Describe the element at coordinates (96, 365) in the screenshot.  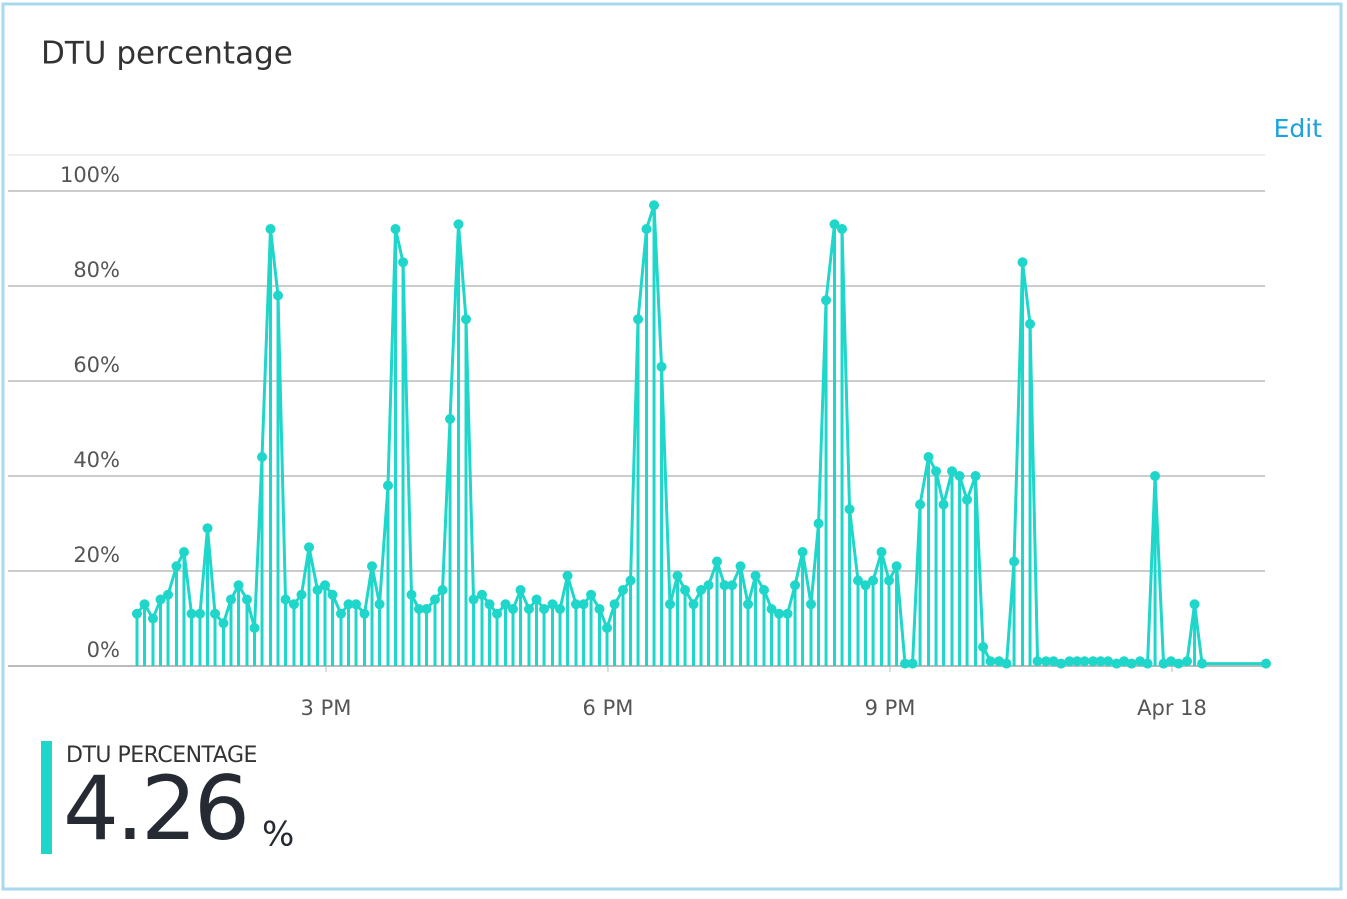
I see `y-tick-label: 60%` at that location.